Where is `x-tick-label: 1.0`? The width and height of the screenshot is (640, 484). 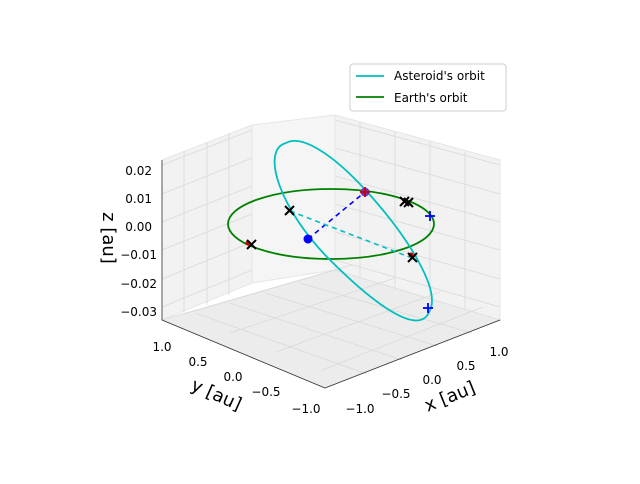
x-tick-label: 1.0 is located at coordinates (498, 352).